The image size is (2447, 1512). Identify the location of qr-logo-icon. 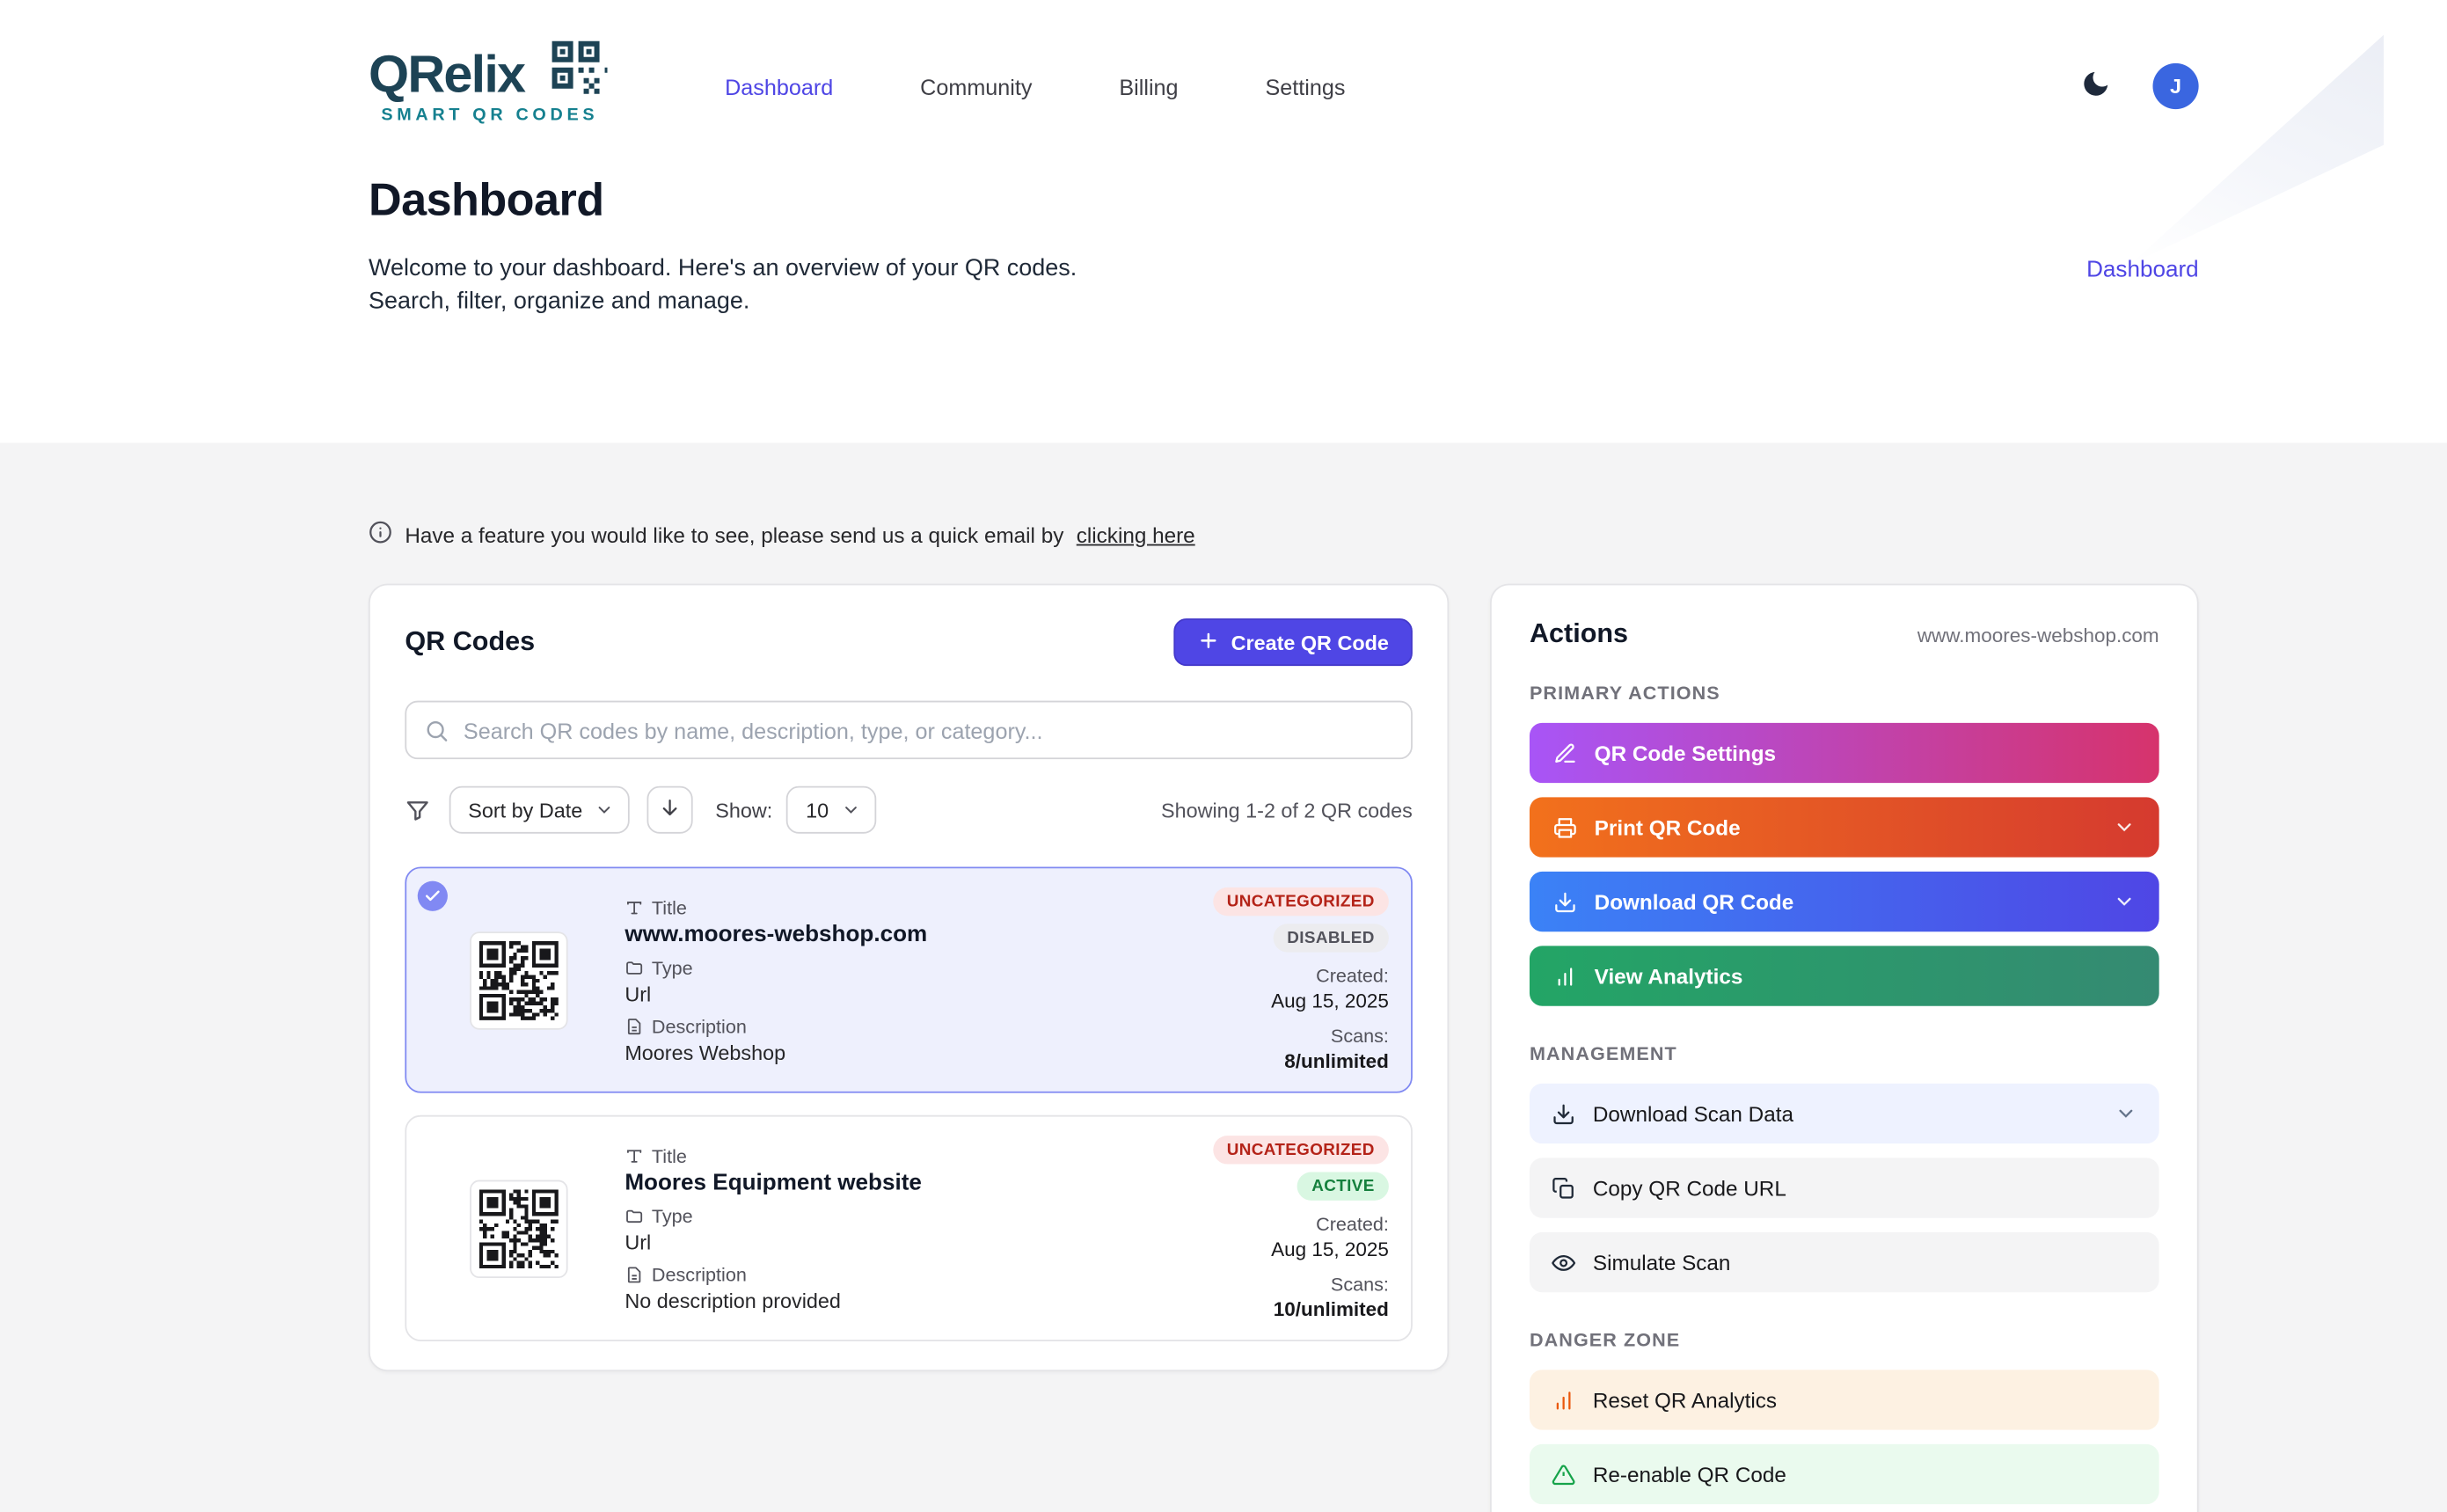
(576, 65).